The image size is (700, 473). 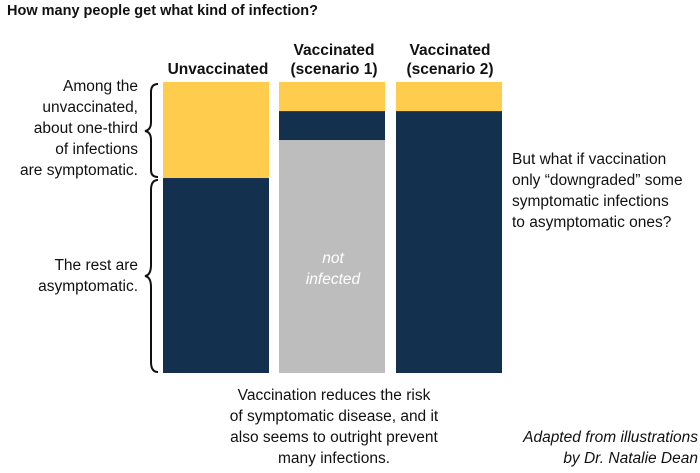 I want to click on asymptomatic-annotation: The rest are asymptomatic., so click(x=88, y=276).